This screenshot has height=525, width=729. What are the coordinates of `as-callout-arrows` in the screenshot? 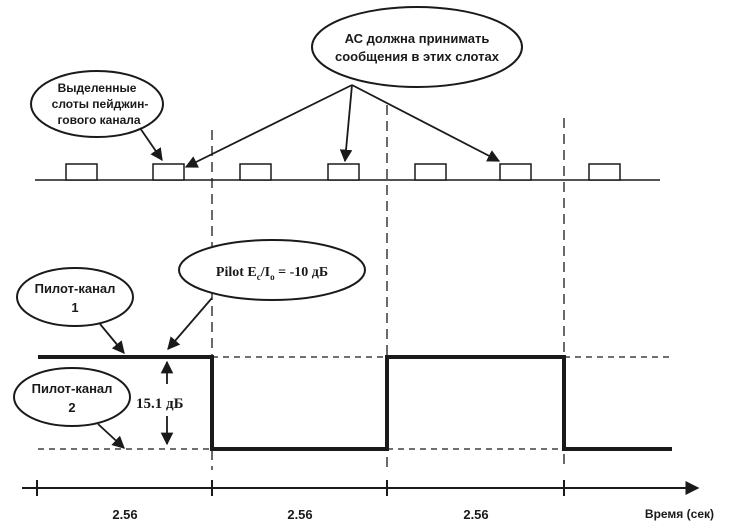 It's located at (342, 126).